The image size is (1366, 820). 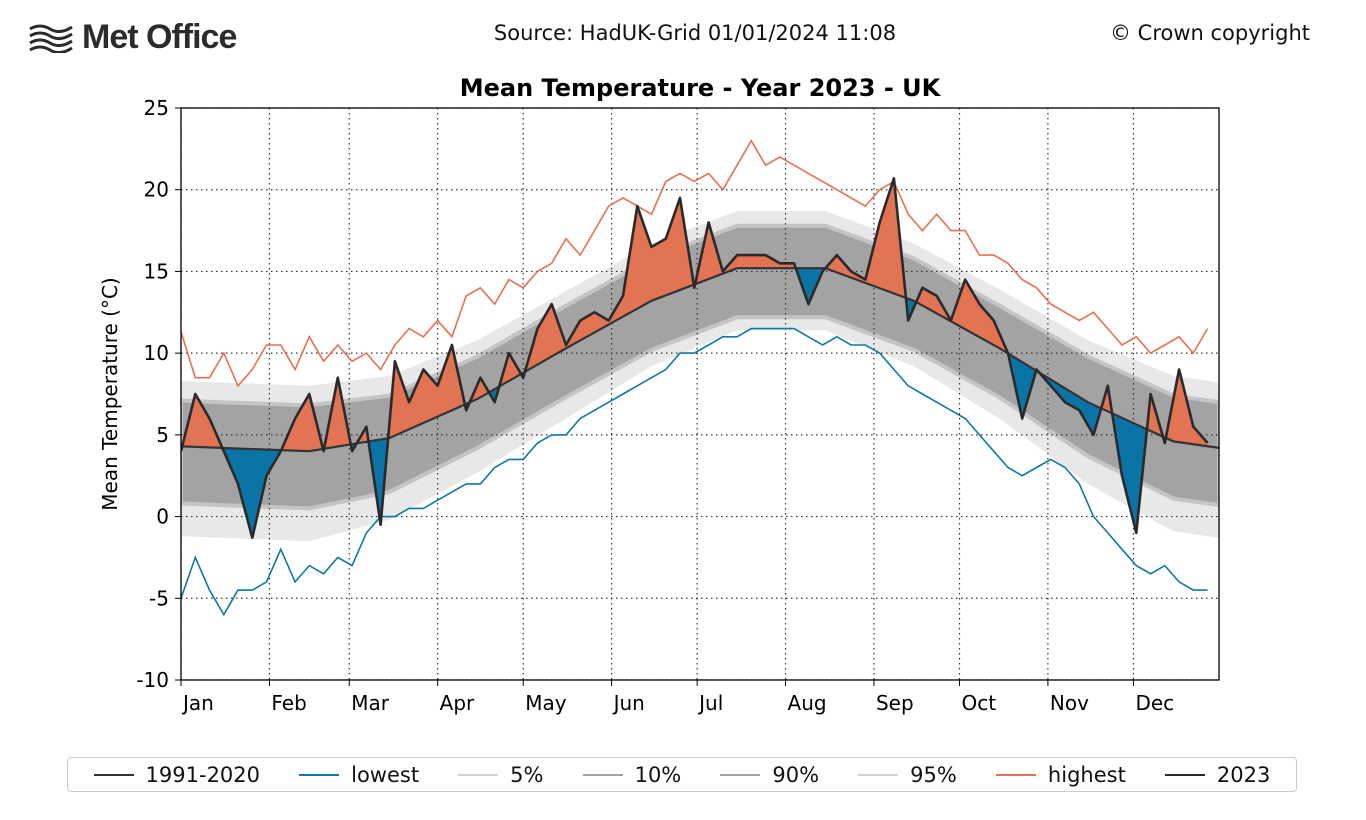 What do you see at coordinates (933, 774) in the screenshot?
I see `legend-label: 95%` at bounding box center [933, 774].